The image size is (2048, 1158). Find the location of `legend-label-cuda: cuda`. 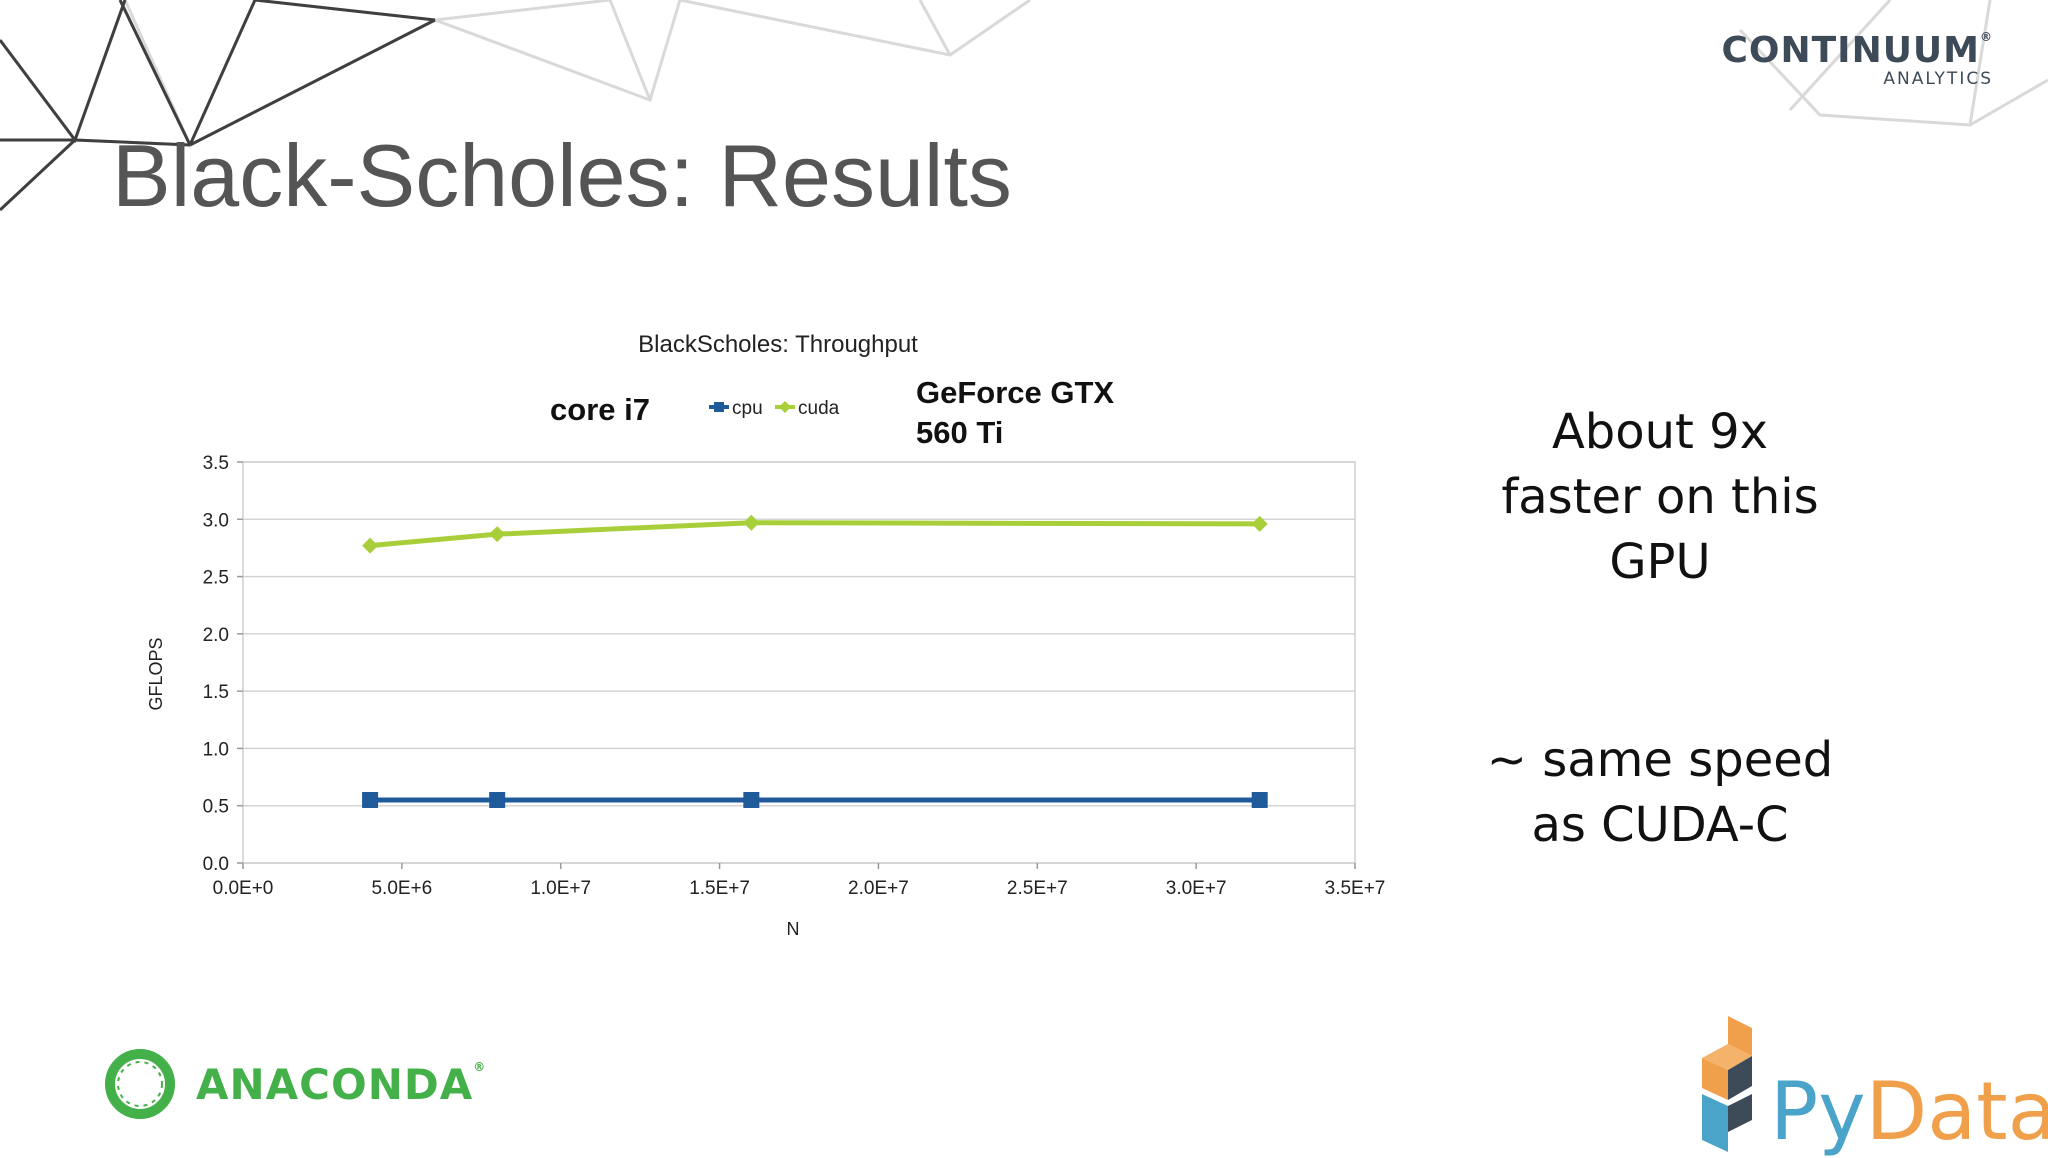

legend-label-cuda: cuda is located at coordinates (819, 408).